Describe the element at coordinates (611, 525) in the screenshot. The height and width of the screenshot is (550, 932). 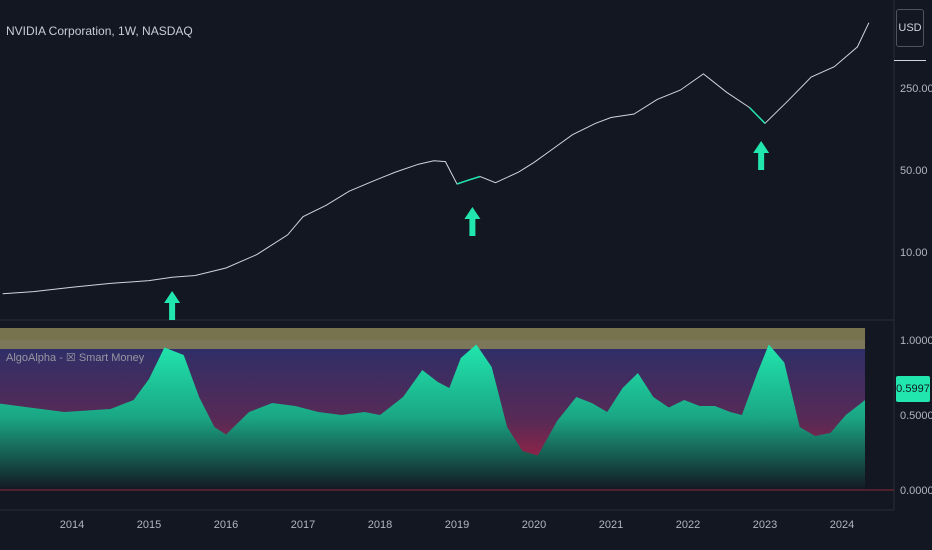
I see `time-axis-tick-label: 2021` at that location.